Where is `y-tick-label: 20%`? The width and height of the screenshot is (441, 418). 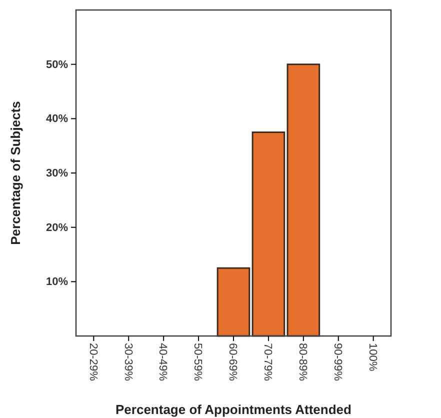
y-tick-label: 20% is located at coordinates (57, 228).